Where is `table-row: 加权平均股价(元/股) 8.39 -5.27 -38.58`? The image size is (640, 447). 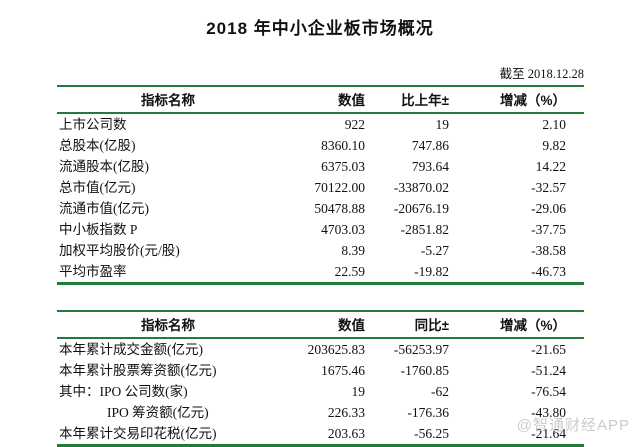 table-row: 加权平均股价(元/股) 8.39 -5.27 -38.58 is located at coordinates (320, 250).